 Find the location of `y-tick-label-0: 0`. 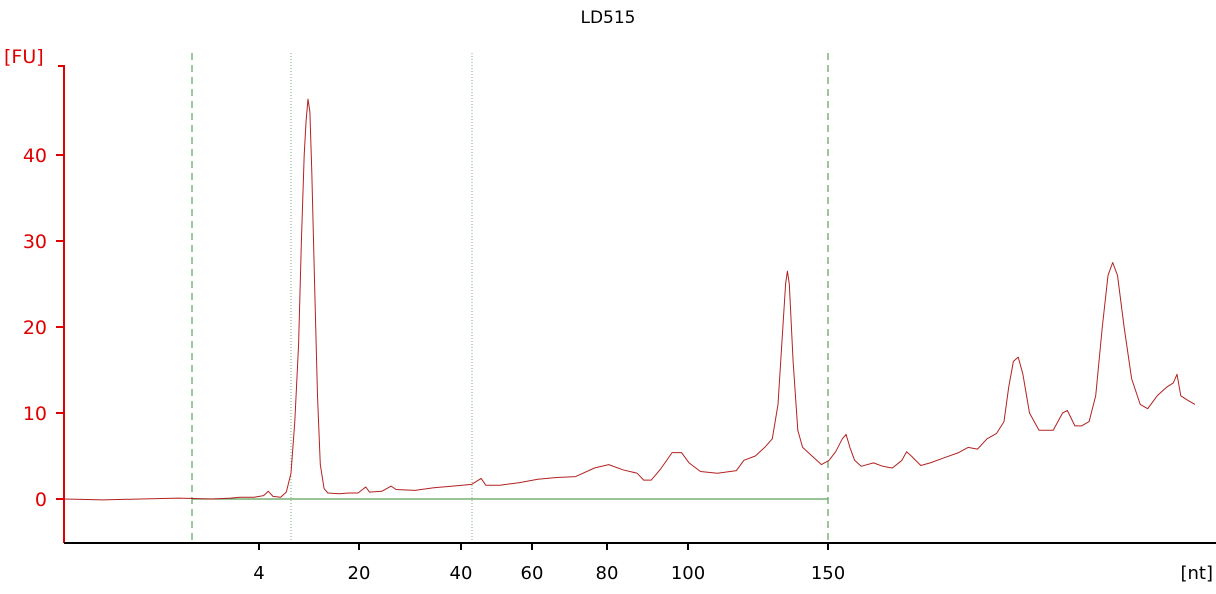

y-tick-label-0: 0 is located at coordinates (41, 500).